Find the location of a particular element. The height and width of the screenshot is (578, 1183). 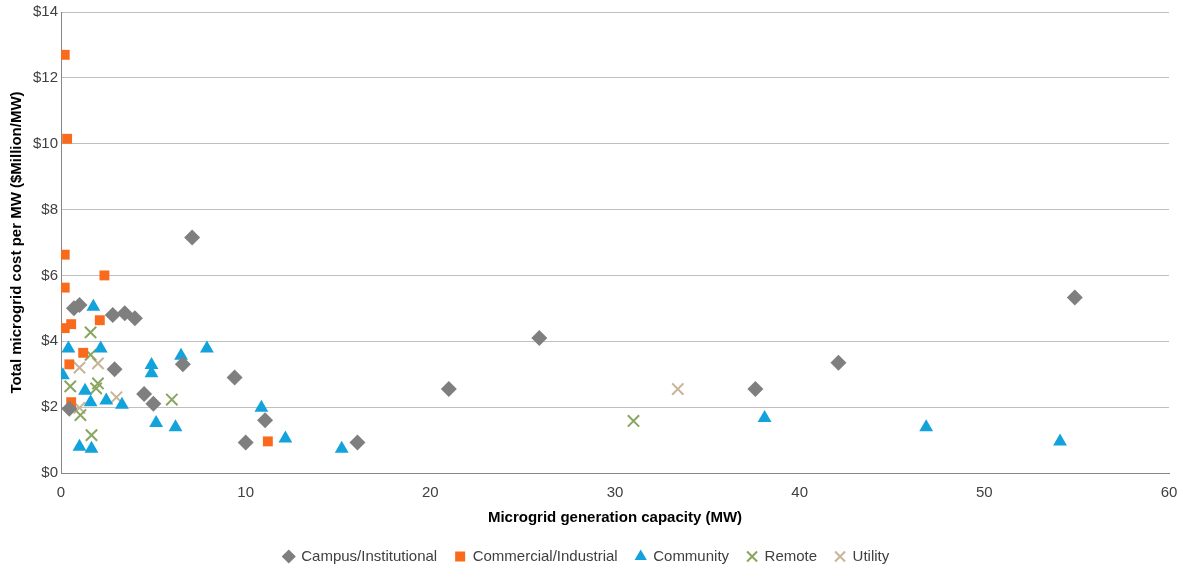

x-tick-label: 20 is located at coordinates (430, 492).